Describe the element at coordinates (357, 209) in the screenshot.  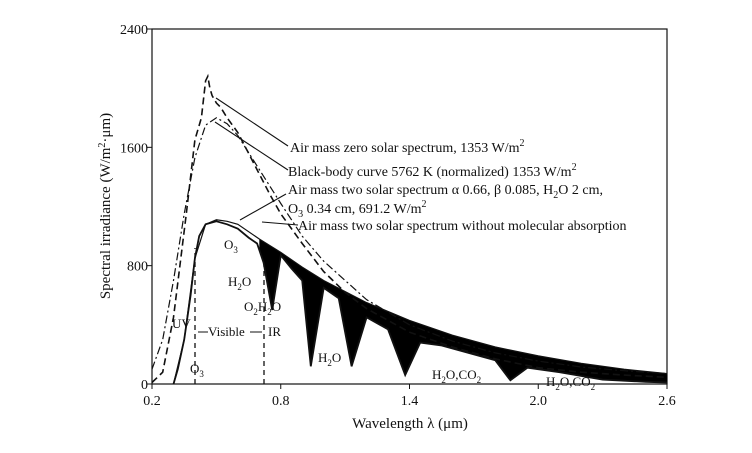
I see `annotation-air-mass-two-line2: O3 0.34 cm, 691.2 W/m2` at that location.